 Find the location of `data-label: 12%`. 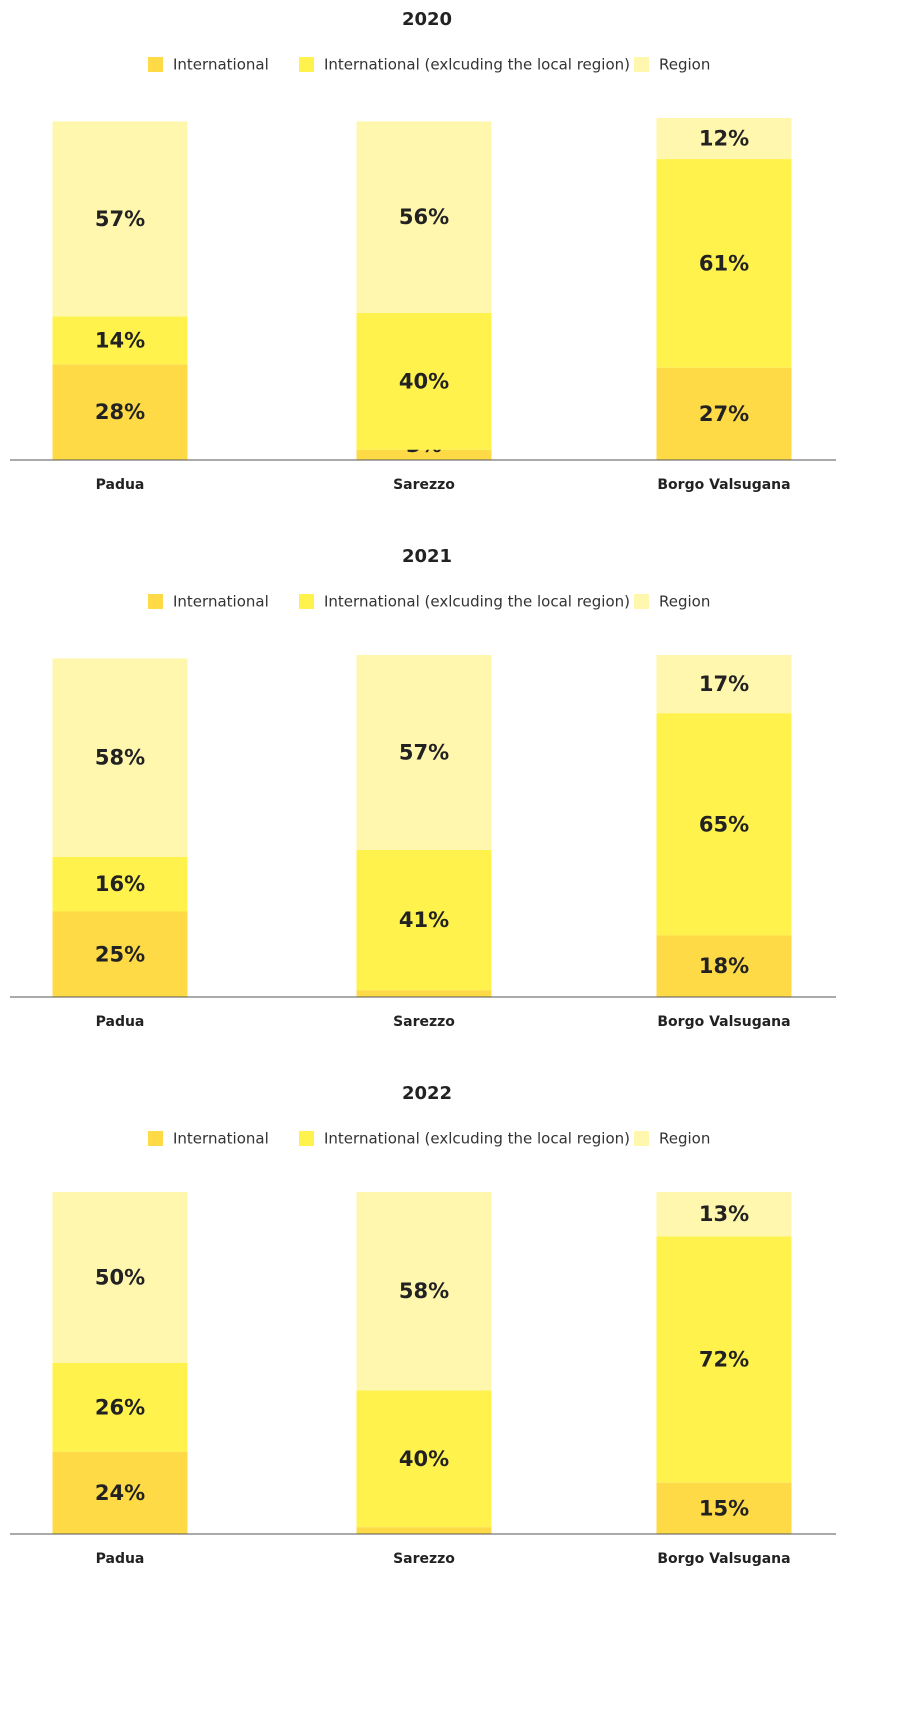

data-label: 12% is located at coordinates (724, 139).